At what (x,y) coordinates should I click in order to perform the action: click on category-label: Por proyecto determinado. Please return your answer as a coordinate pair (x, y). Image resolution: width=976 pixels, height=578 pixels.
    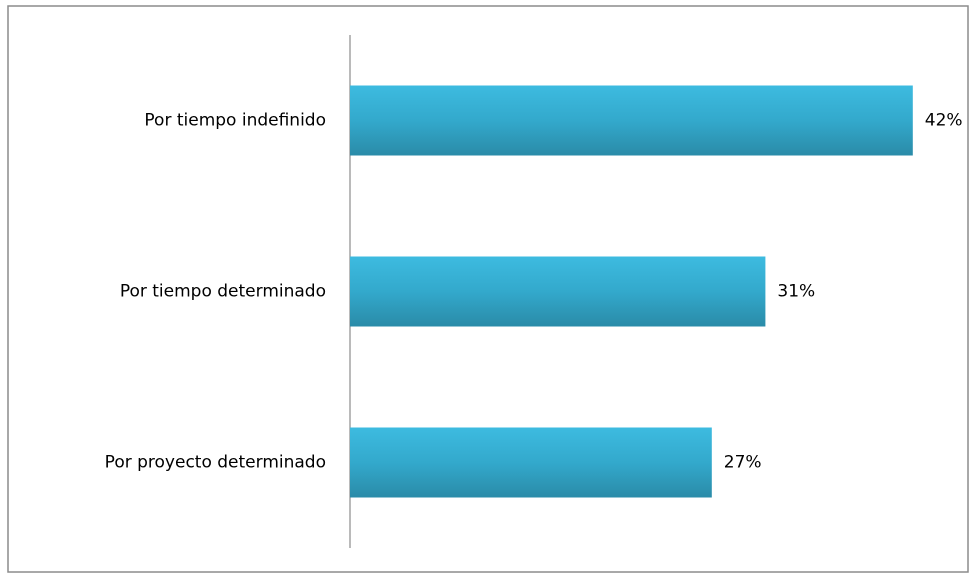
    Looking at the image, I should click on (215, 463).